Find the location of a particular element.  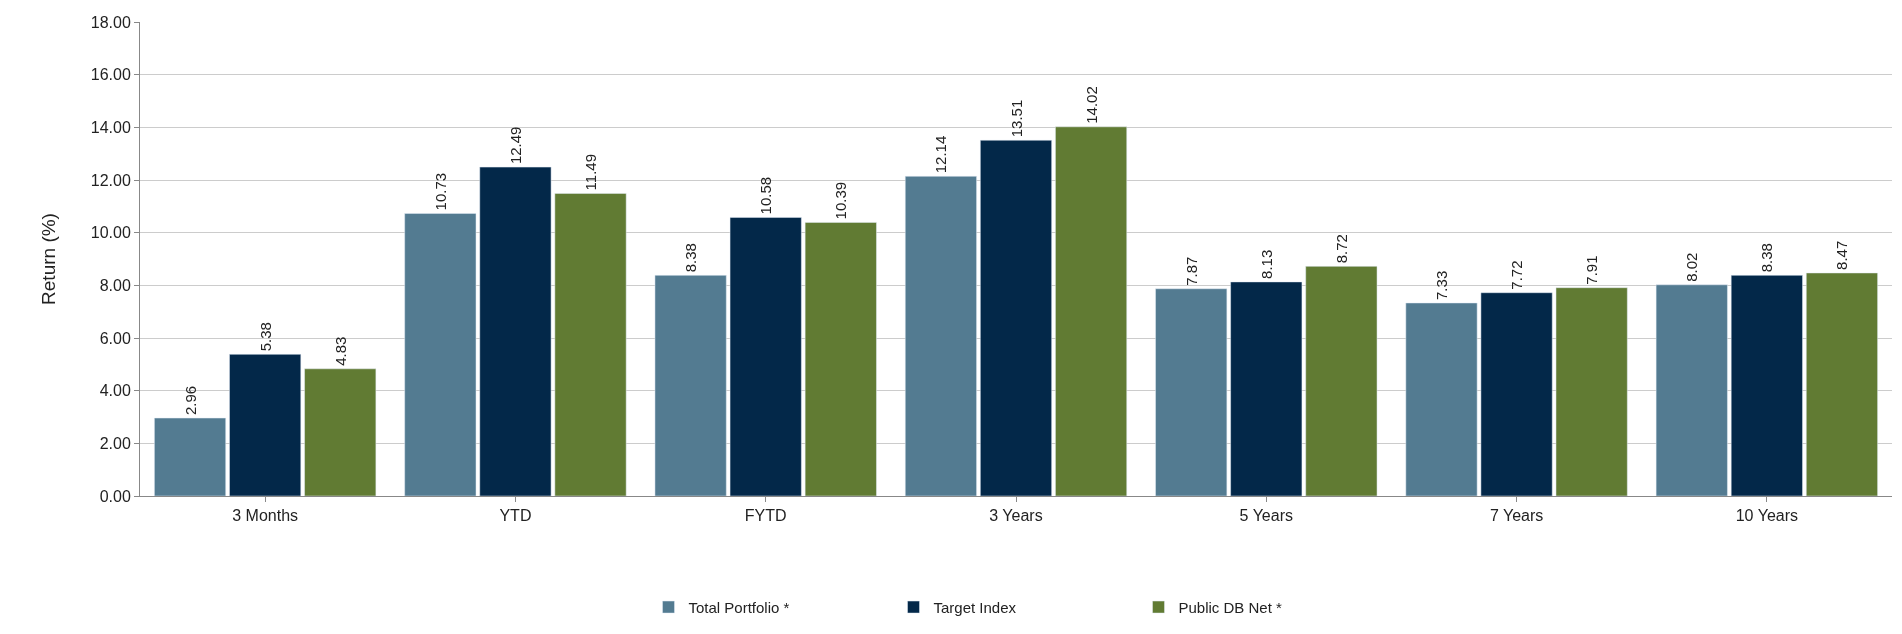

y-axis-title: Return (%) is located at coordinates (48, 259).